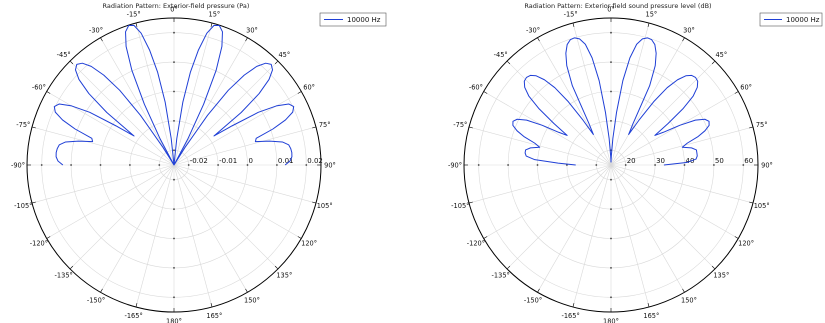 This screenshot has height=323, width=825. What do you see at coordinates (309, 243) in the screenshot?
I see `angle-label: 120°` at bounding box center [309, 243].